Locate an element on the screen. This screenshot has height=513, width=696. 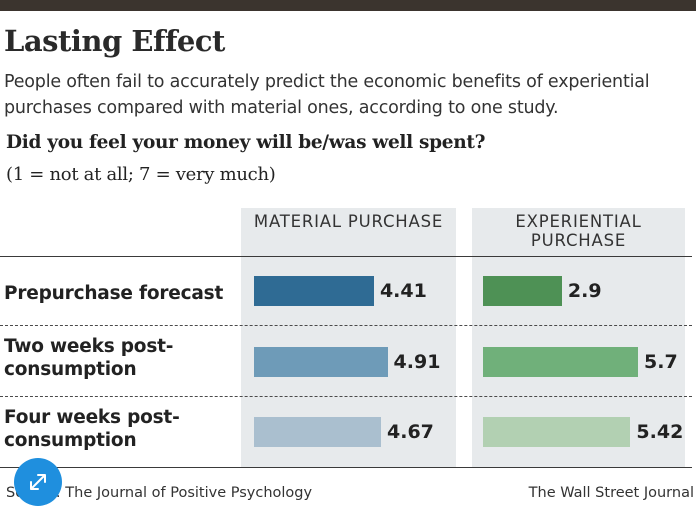
bottom-divider is located at coordinates (346, 467).